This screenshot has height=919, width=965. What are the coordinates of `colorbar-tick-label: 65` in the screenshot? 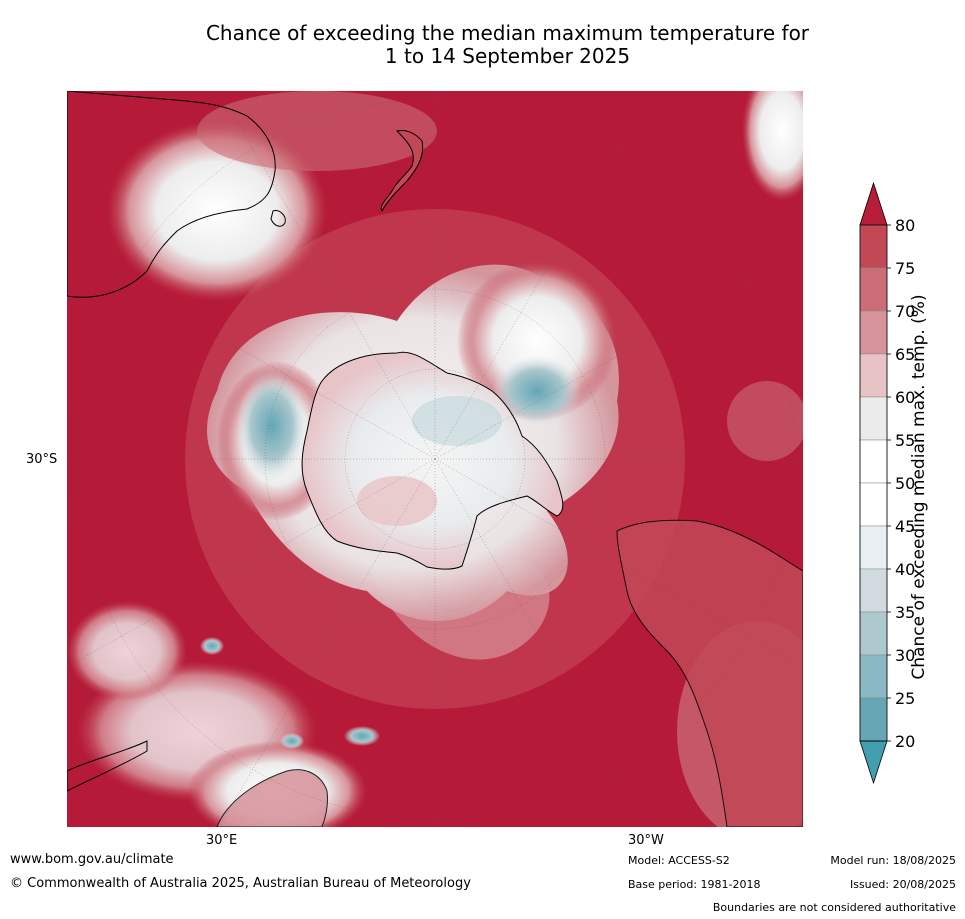 It's located at (905, 354).